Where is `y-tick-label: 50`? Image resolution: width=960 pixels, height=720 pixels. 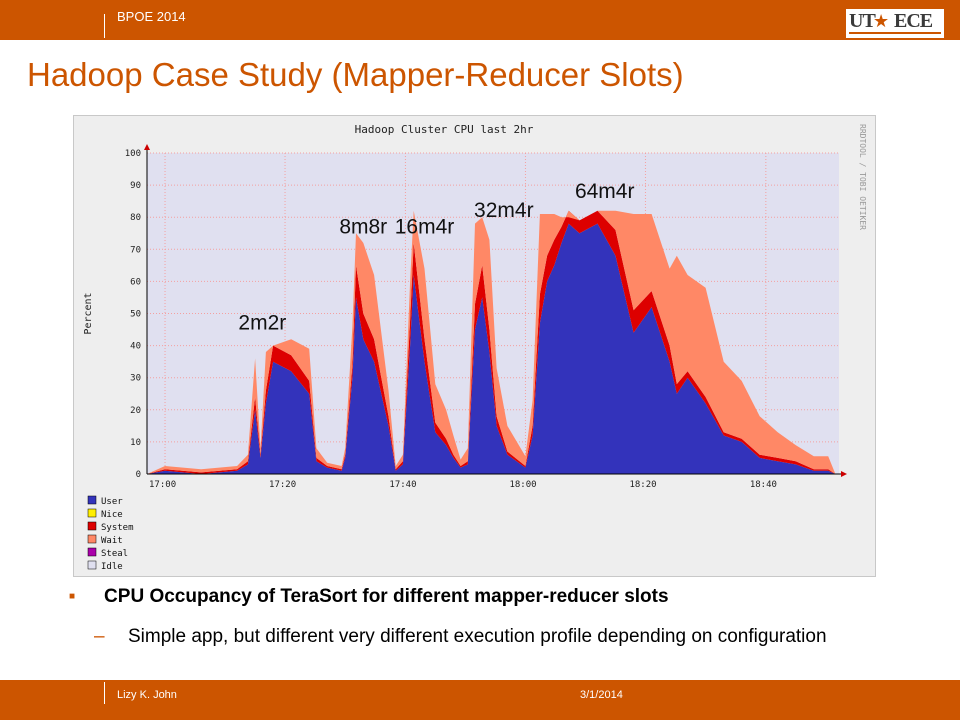
y-tick-label: 50 is located at coordinates (135, 315).